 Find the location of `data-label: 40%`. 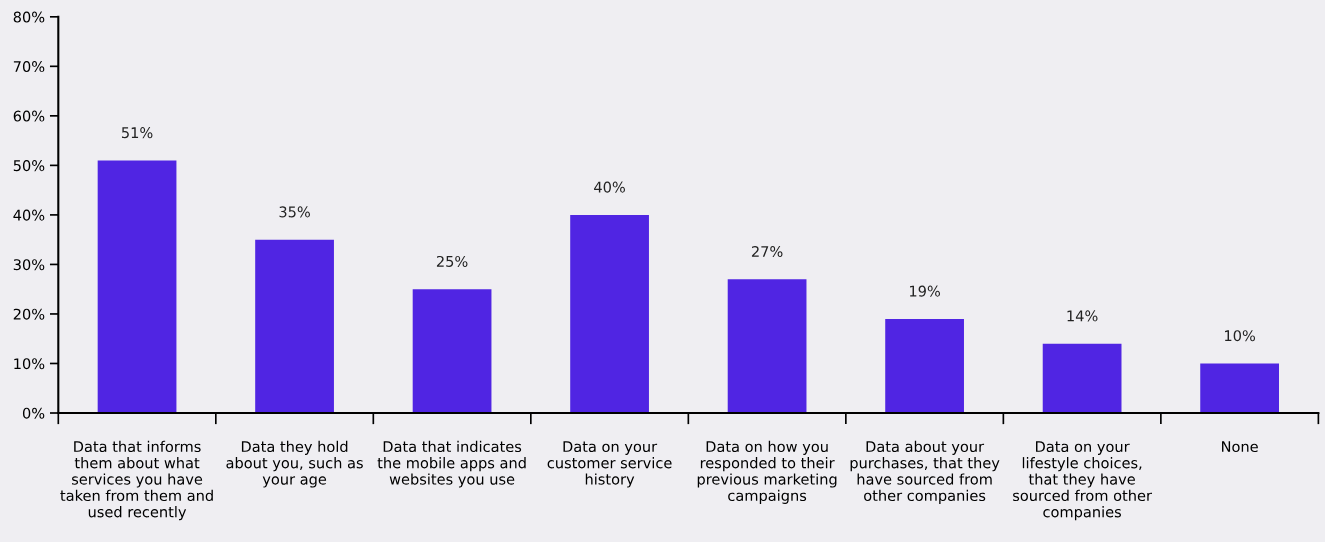

data-label: 40% is located at coordinates (609, 187).